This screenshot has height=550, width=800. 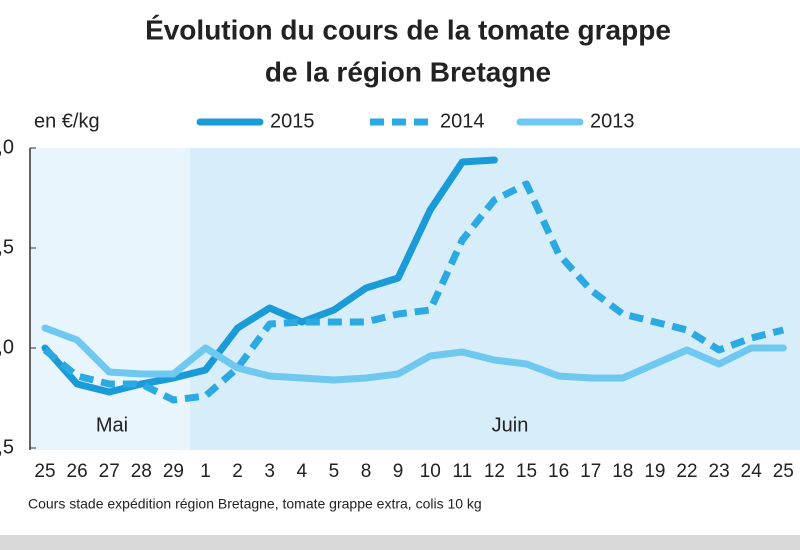 I want to click on x-tick-label: 18, so click(x=622, y=471).